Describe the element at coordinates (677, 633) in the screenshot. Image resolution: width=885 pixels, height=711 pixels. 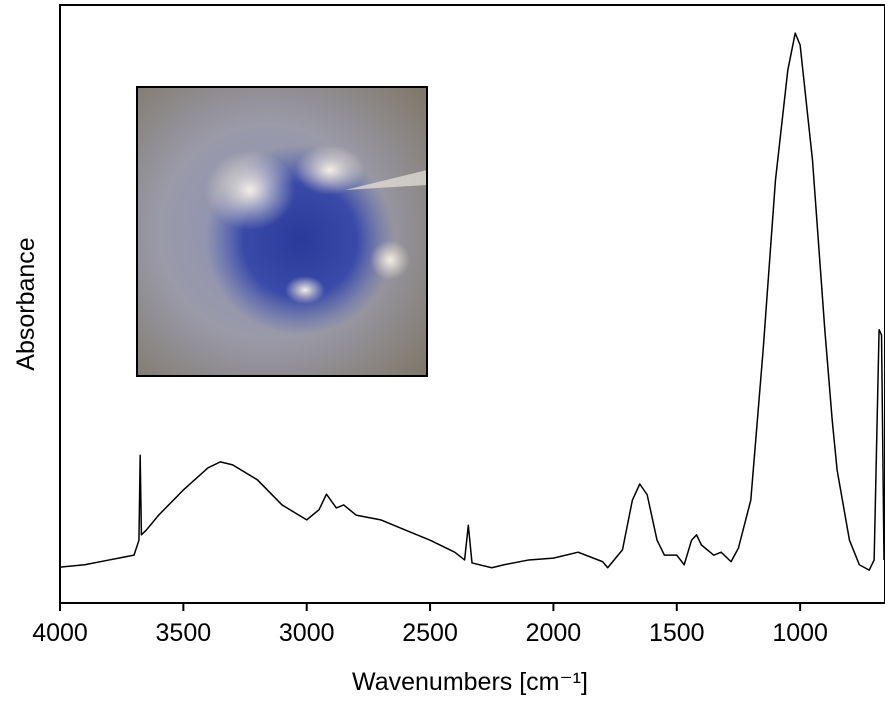
I see `x-tick-label: 1500` at that location.